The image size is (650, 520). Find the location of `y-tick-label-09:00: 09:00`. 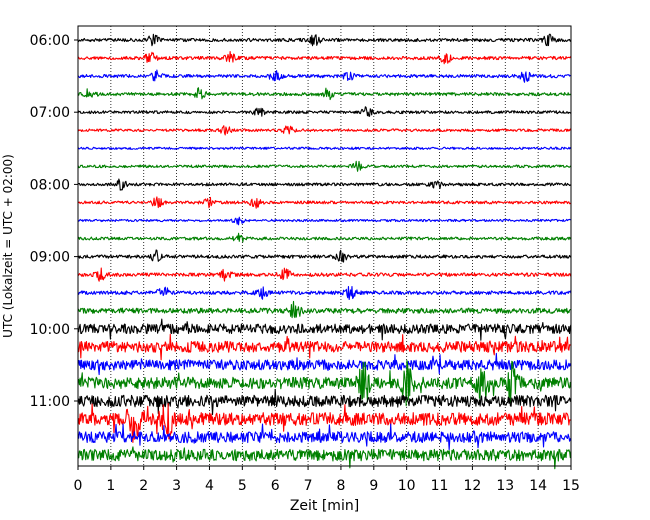

y-tick-label-09:00: 09:00 is located at coordinates (50, 258).